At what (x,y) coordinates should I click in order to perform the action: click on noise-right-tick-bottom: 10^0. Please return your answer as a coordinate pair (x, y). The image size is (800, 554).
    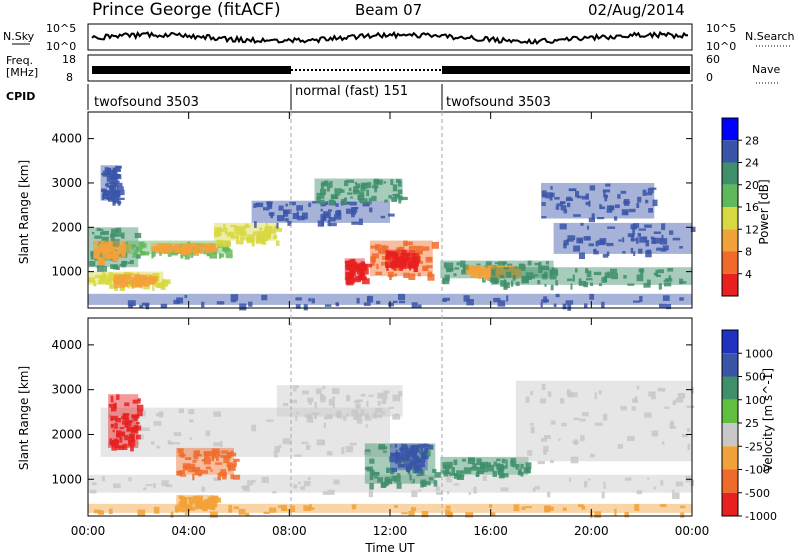
    Looking at the image, I should click on (721, 46).